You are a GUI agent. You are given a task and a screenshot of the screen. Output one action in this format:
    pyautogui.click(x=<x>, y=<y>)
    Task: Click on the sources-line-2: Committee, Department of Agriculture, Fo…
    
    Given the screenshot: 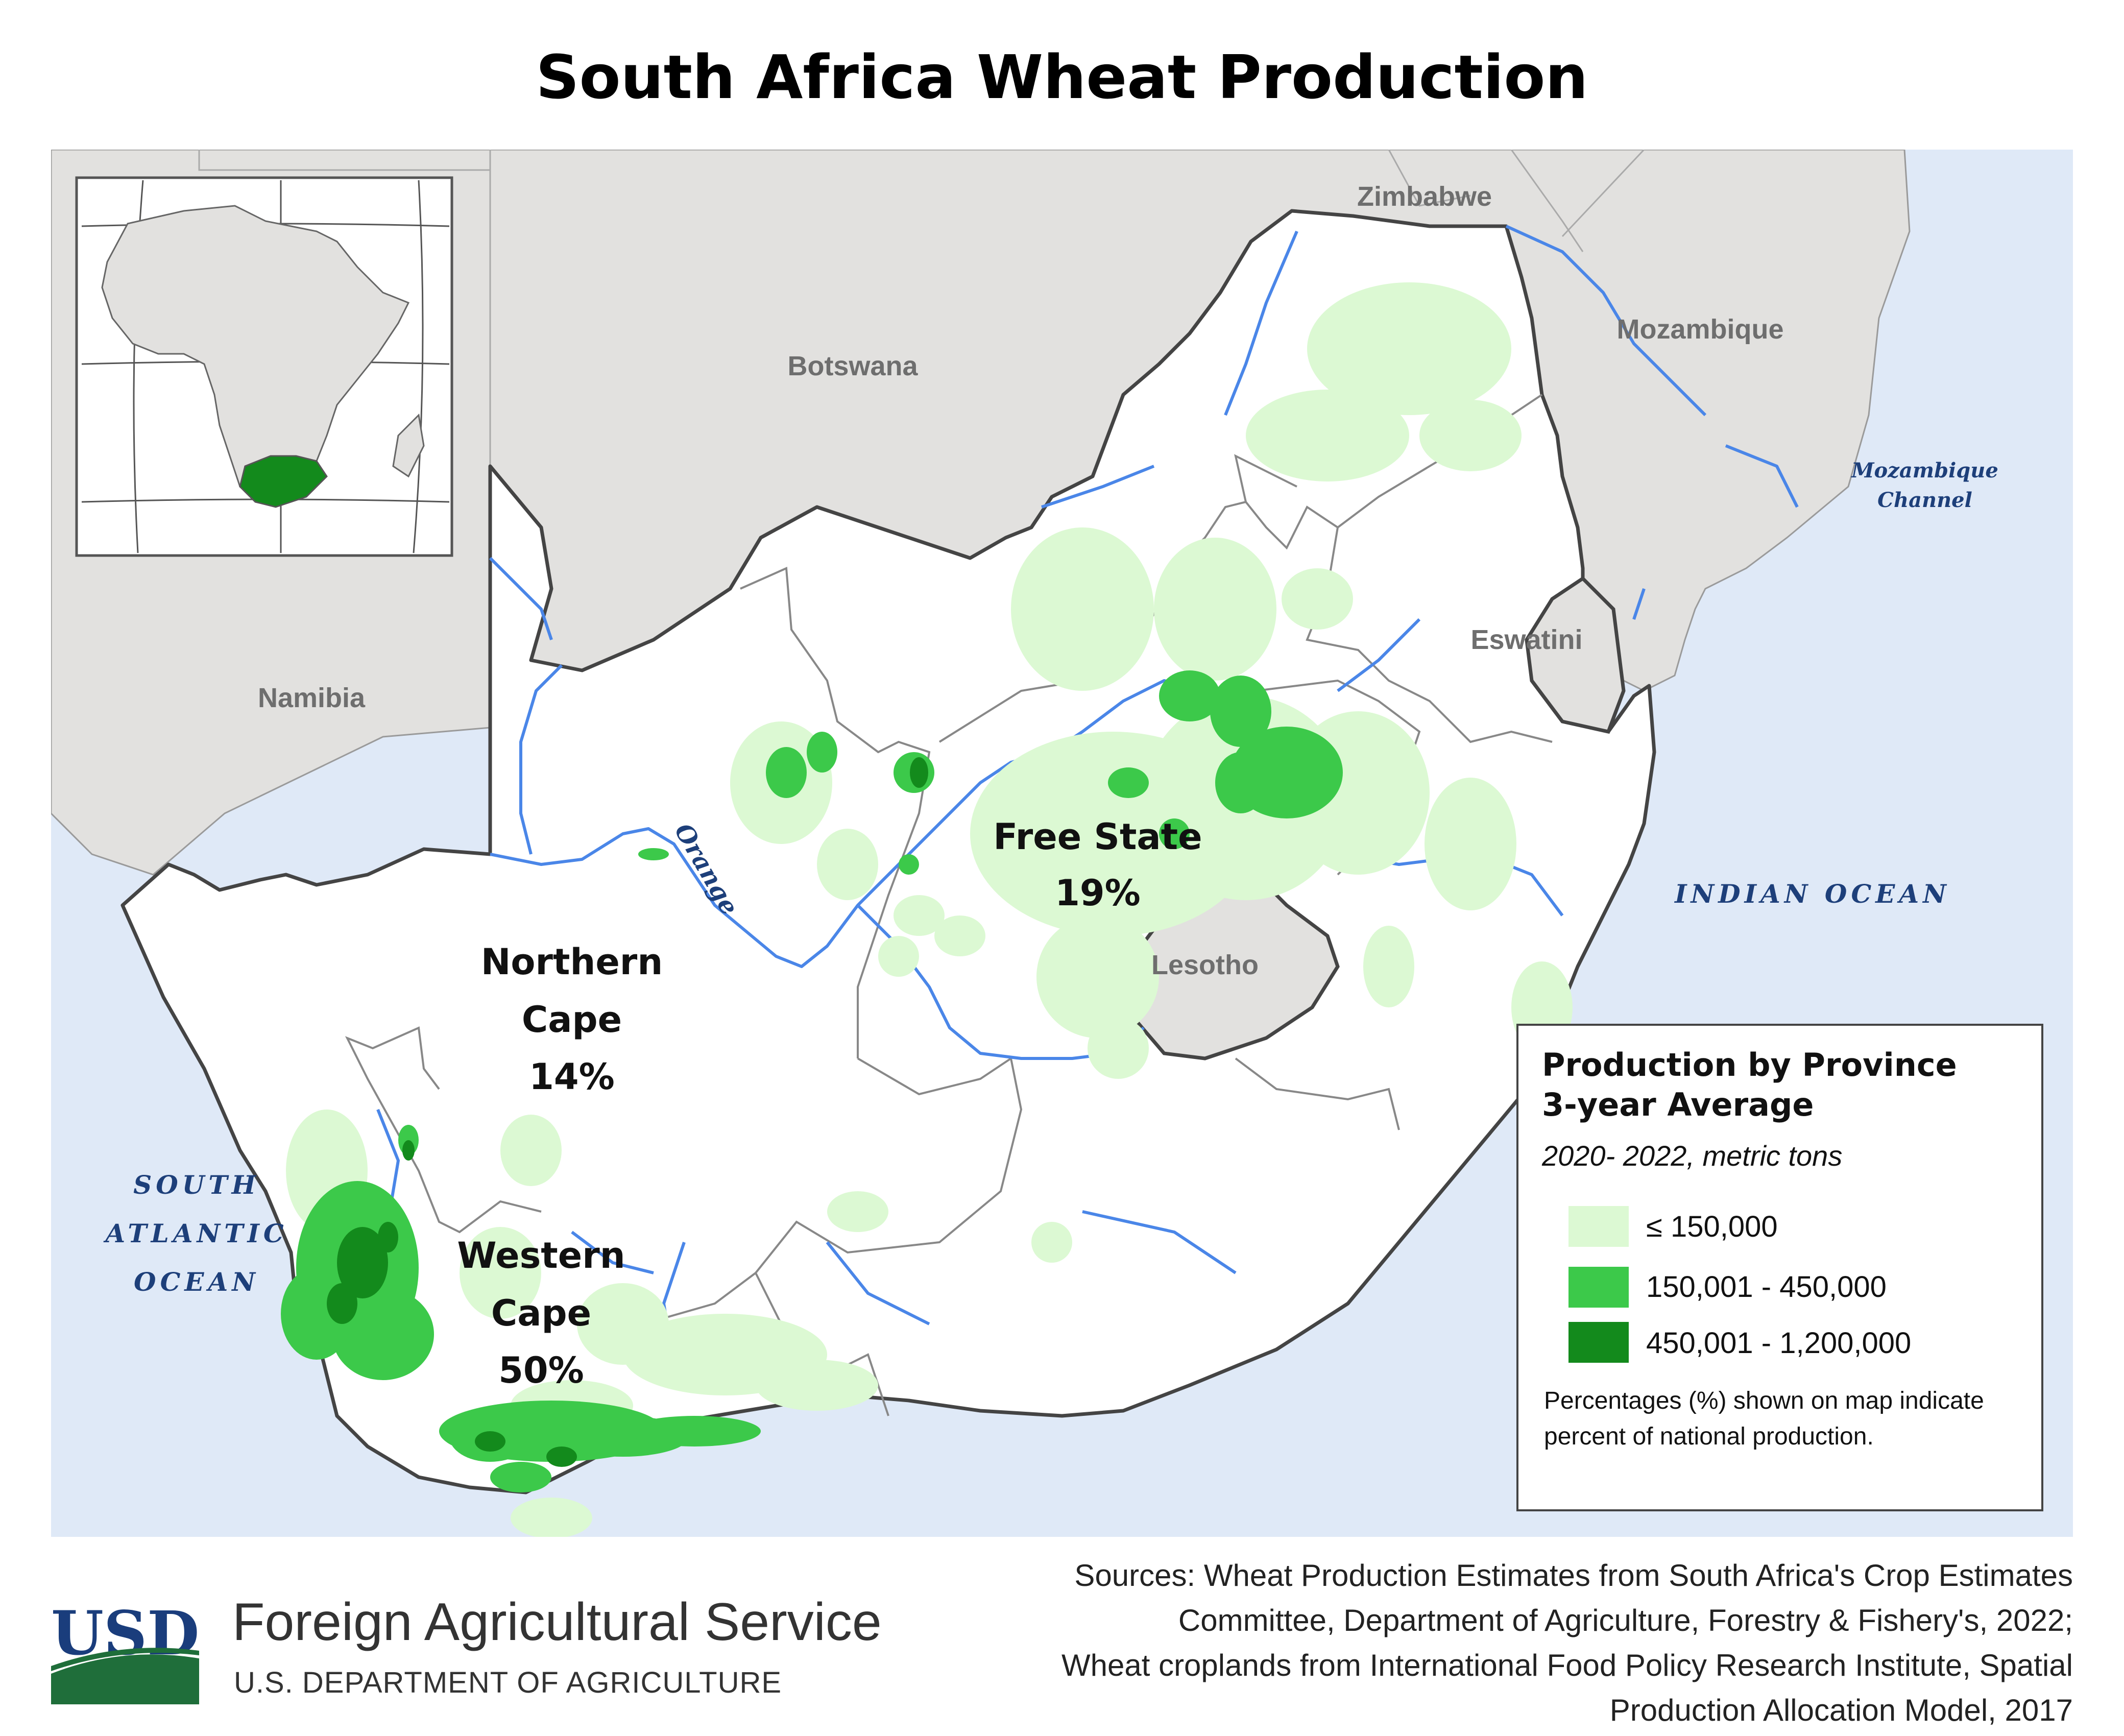 What is the action you would take?
    pyautogui.click(x=1625, y=1620)
    